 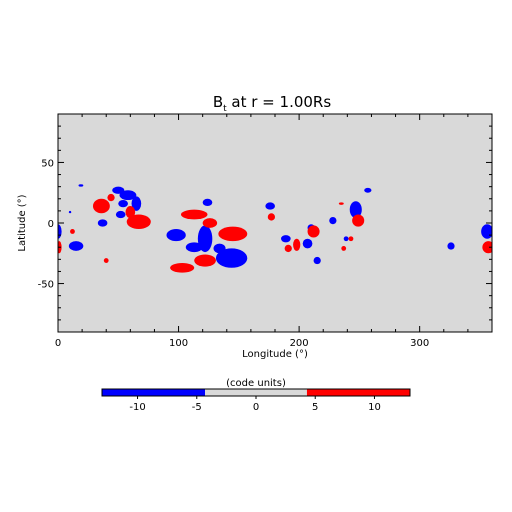 What do you see at coordinates (374, 407) in the screenshot?
I see `colorbar-tick-label: 10` at bounding box center [374, 407].